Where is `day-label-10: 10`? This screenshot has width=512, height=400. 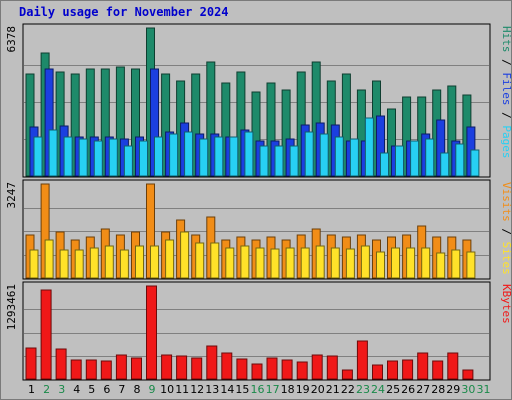
day-label-10: 10 is located at coordinates (167, 389).